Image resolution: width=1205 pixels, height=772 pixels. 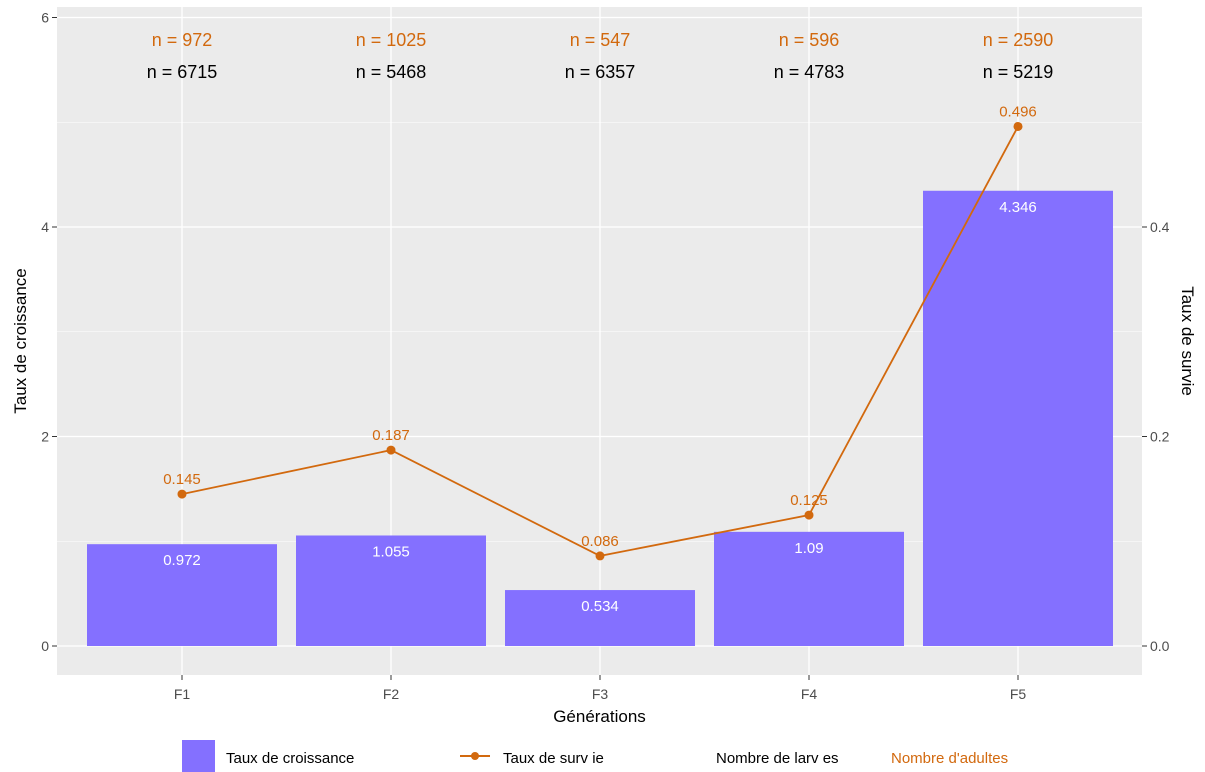 What do you see at coordinates (600, 606) in the screenshot?
I see `bar-value-label: 0.534` at bounding box center [600, 606].